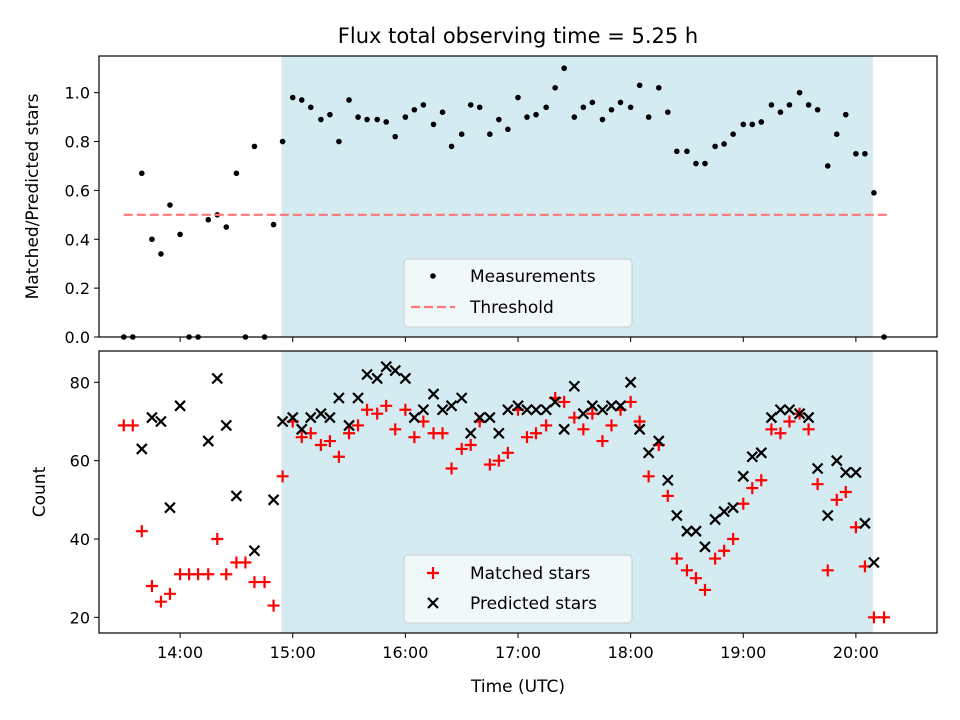 Image resolution: width=960 pixels, height=720 pixels. Describe the element at coordinates (533, 604) in the screenshot. I see `legend-label-predicted: Predicted stars` at that location.